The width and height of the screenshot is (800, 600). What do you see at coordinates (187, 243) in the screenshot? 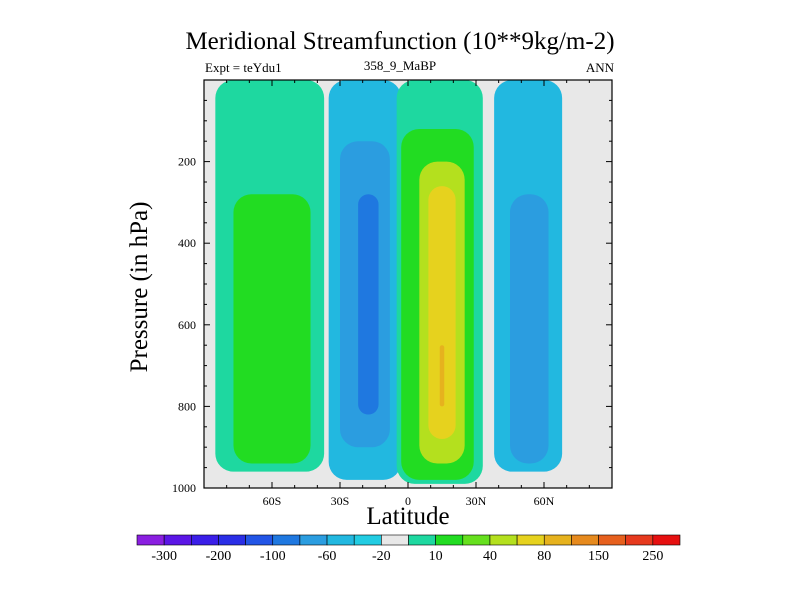
I see `y-tick-label: 400` at bounding box center [187, 243].